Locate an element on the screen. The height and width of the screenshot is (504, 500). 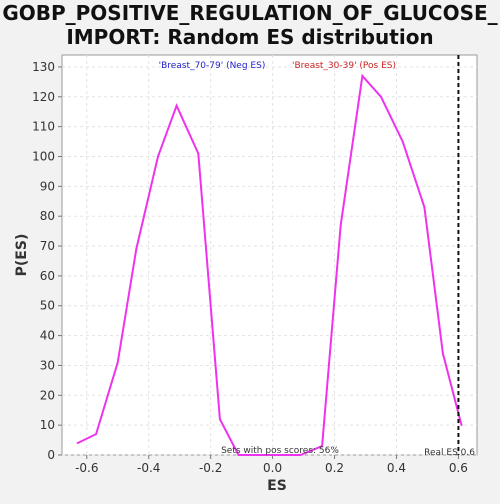
y-tick-label: 70 is located at coordinates (47, 246).